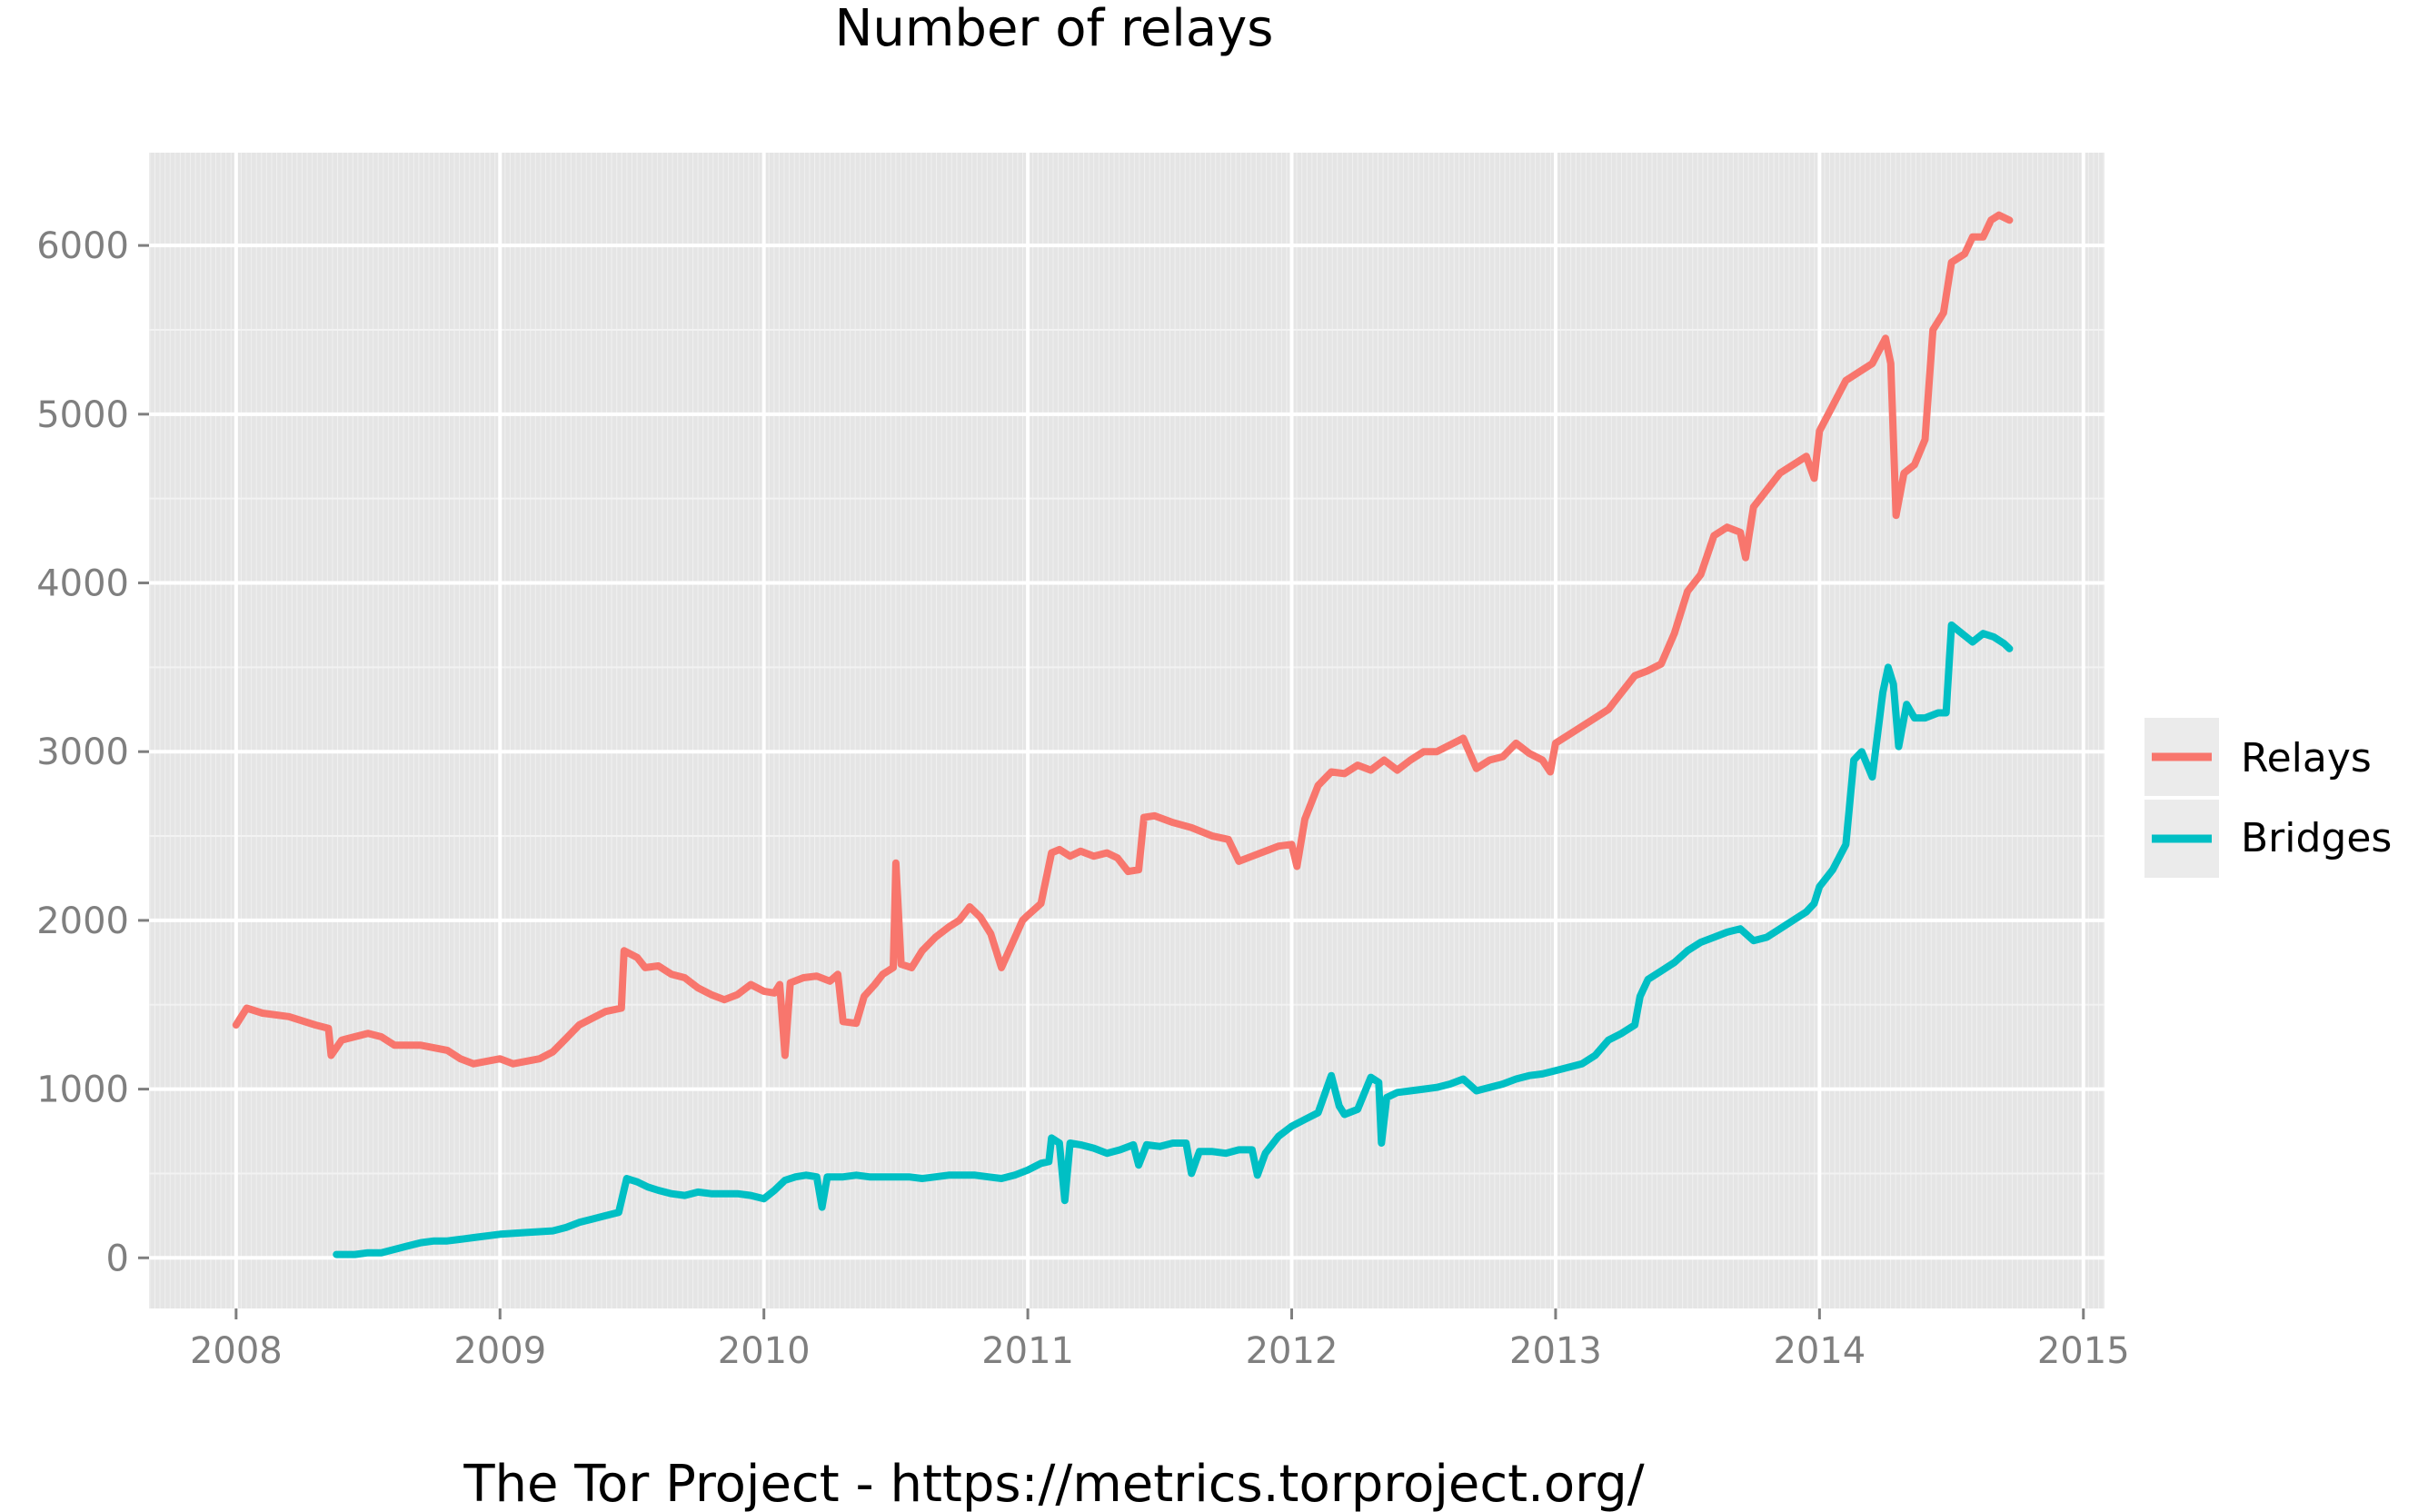 This screenshot has width=2428, height=1512. What do you see at coordinates (82, 752) in the screenshot?
I see `y-tick-label: 3000` at bounding box center [82, 752].